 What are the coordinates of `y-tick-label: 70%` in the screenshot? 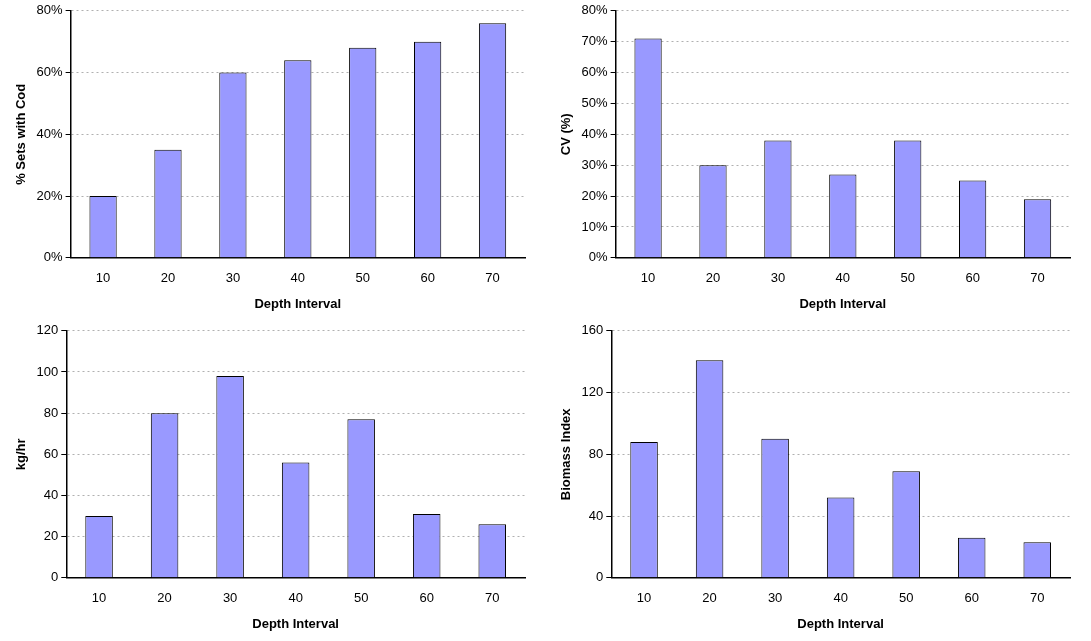 It's located at (595, 41).